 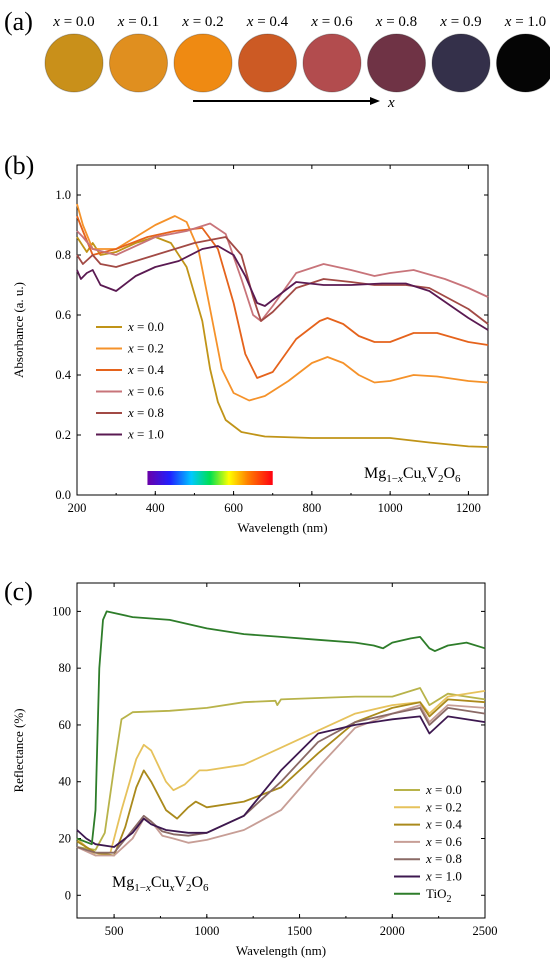 I want to click on visible-spectrum-bar, so click(x=209, y=478).